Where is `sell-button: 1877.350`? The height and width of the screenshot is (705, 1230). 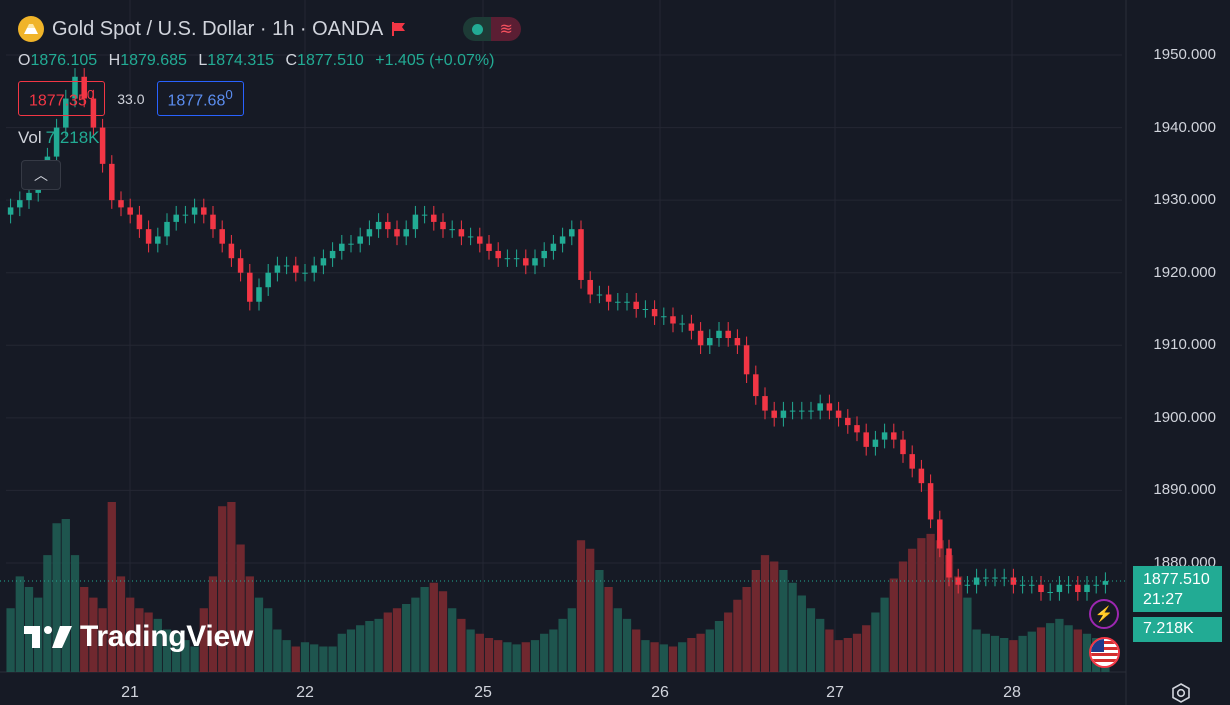
sell-button: 1877.350 is located at coordinates (62, 99).